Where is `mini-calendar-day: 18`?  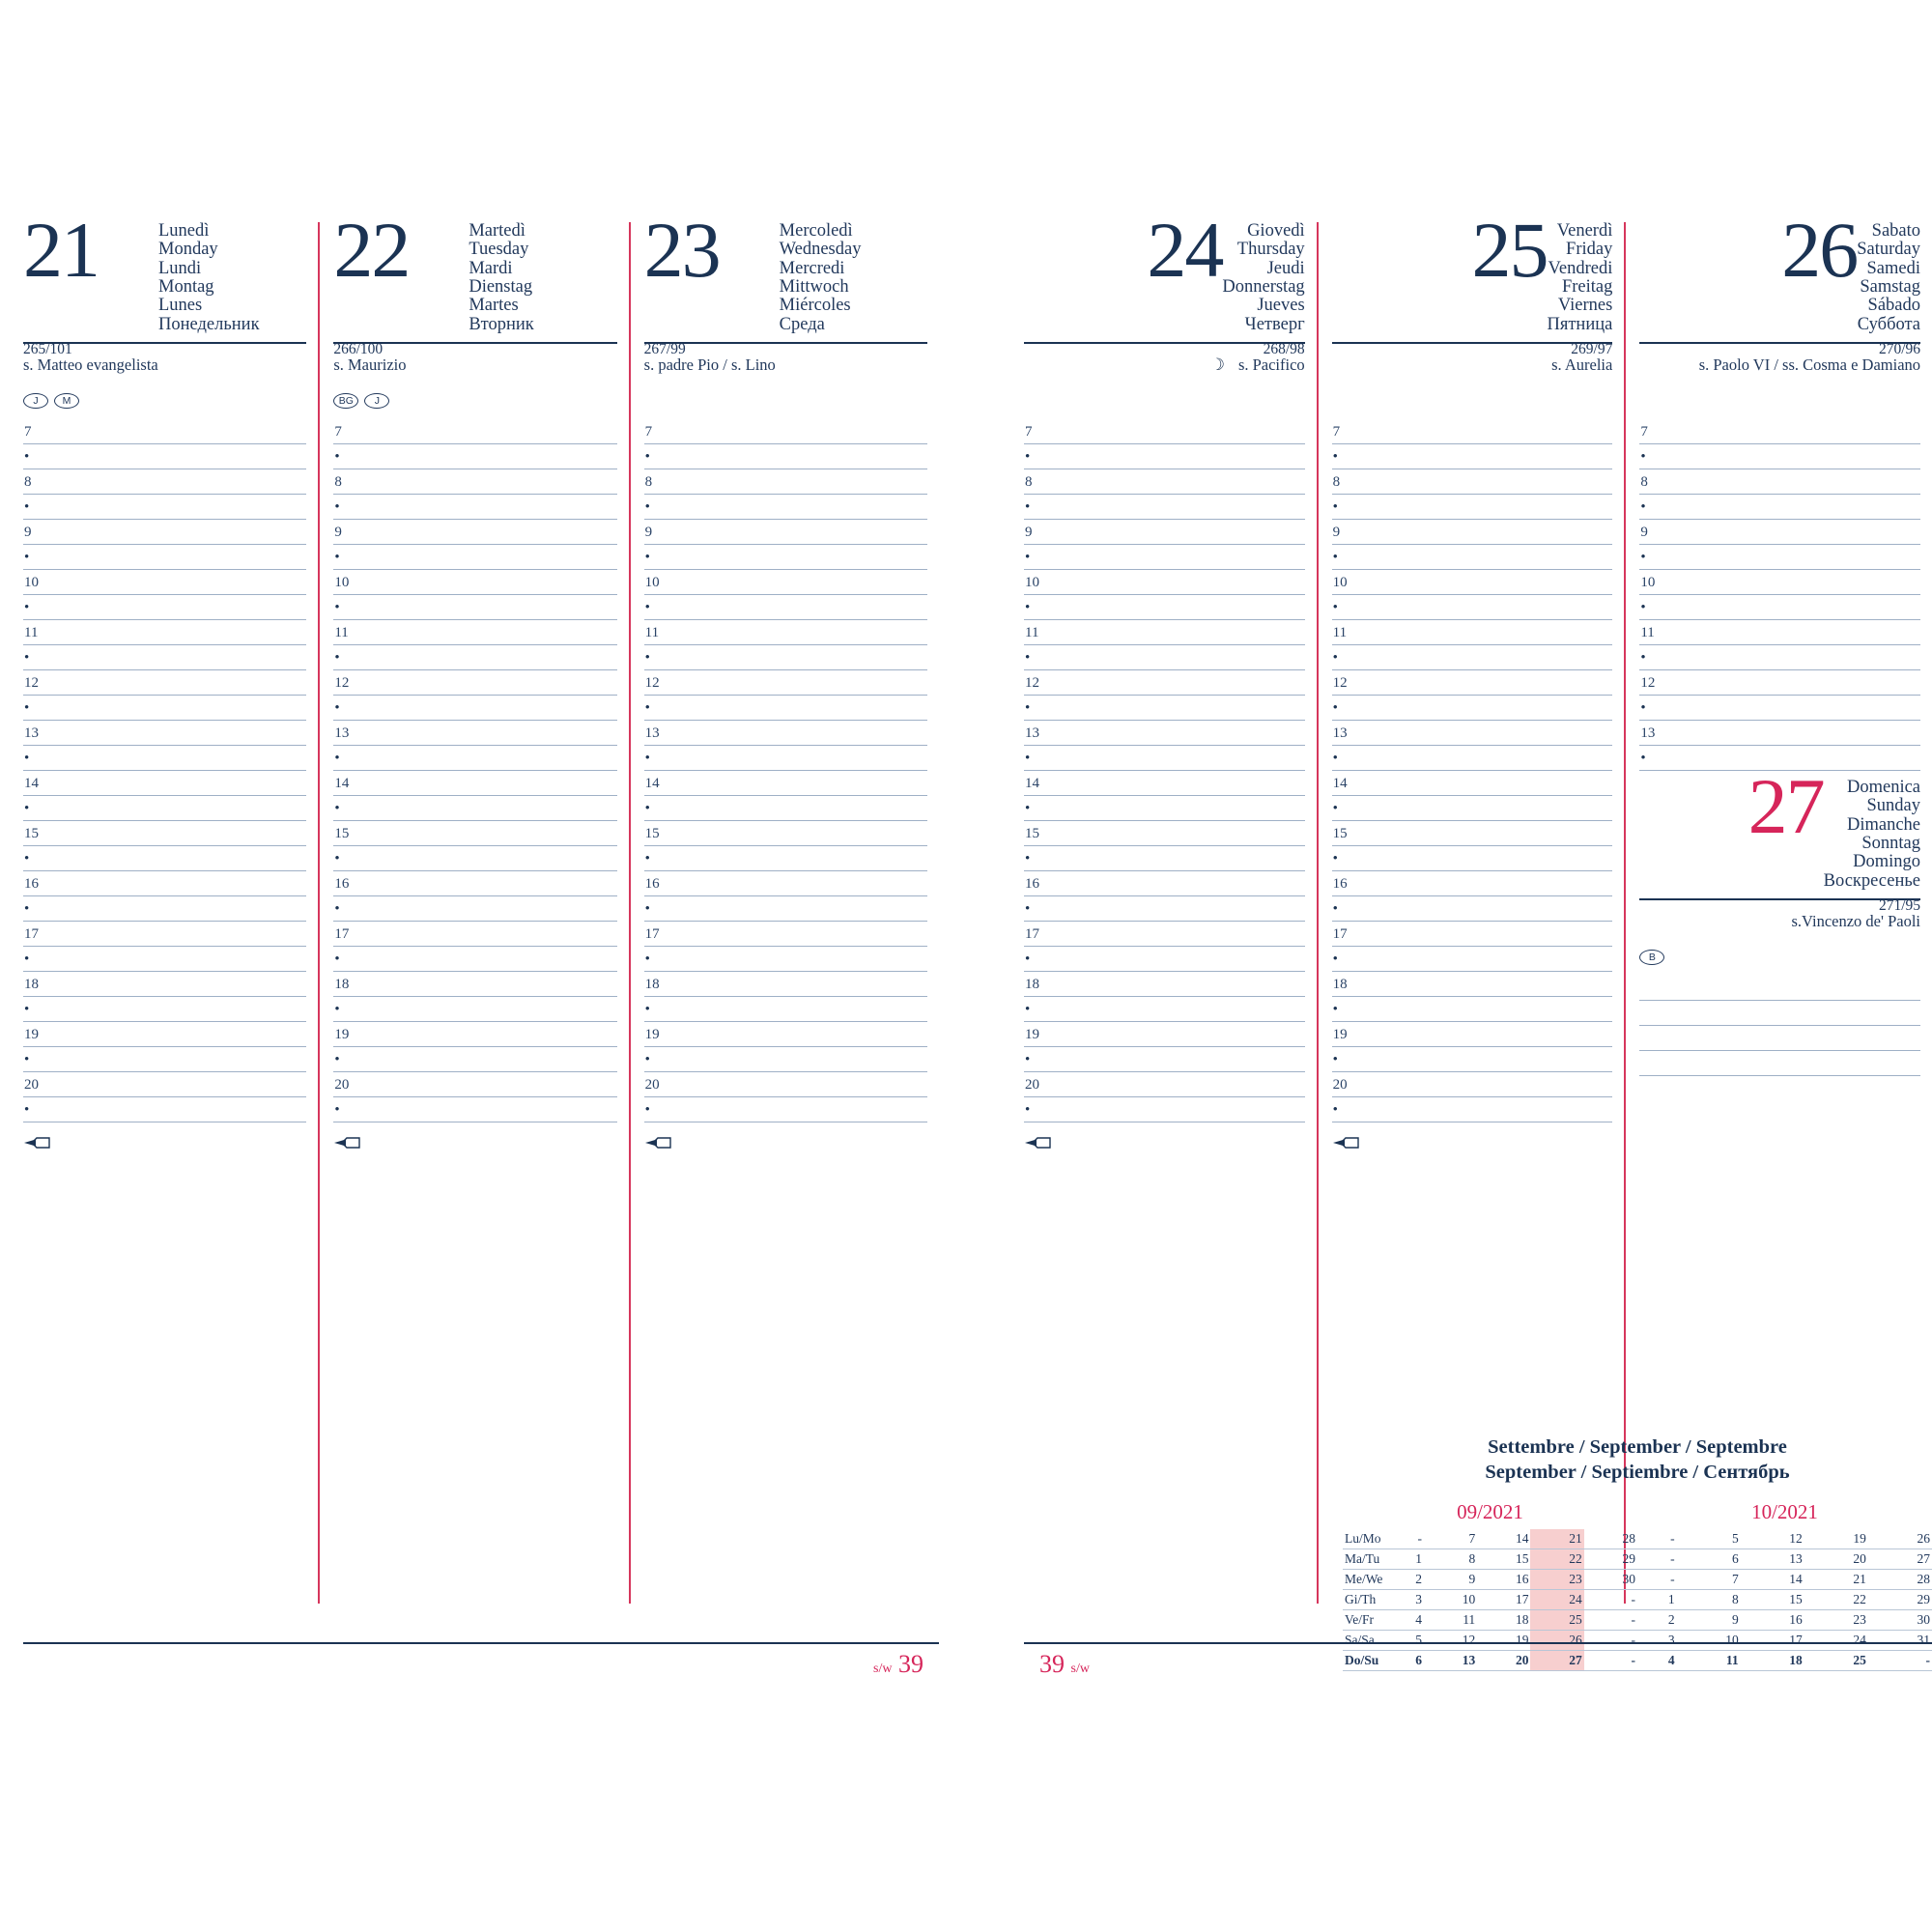 mini-calendar-day: 18 is located at coordinates (1772, 1661).